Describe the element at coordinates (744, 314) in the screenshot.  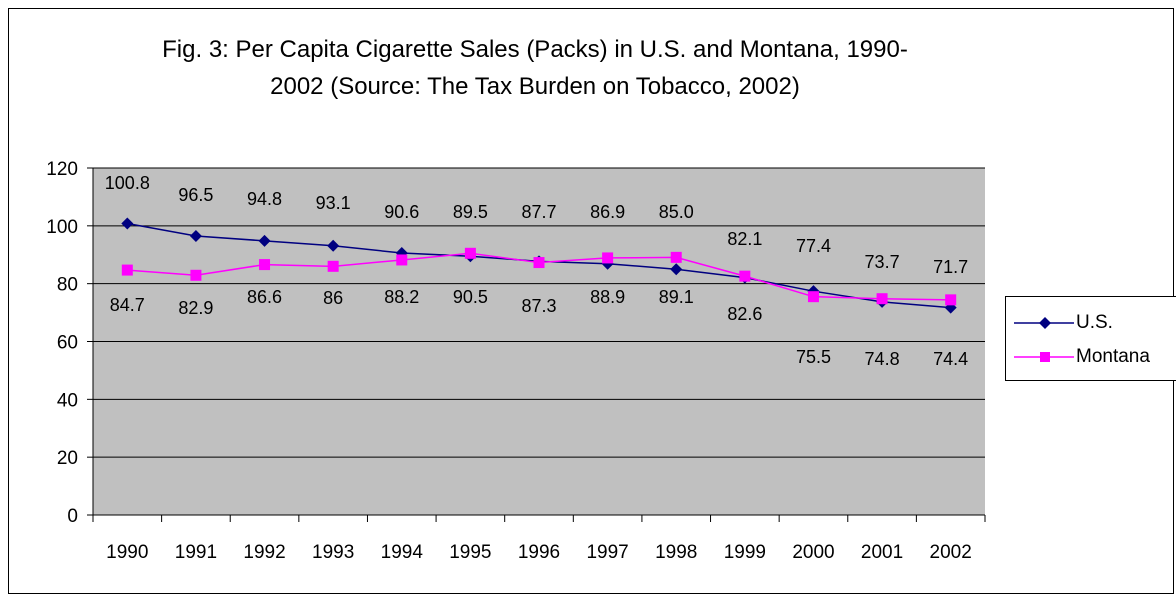
I see `data-label-montana: 82.6` at that location.